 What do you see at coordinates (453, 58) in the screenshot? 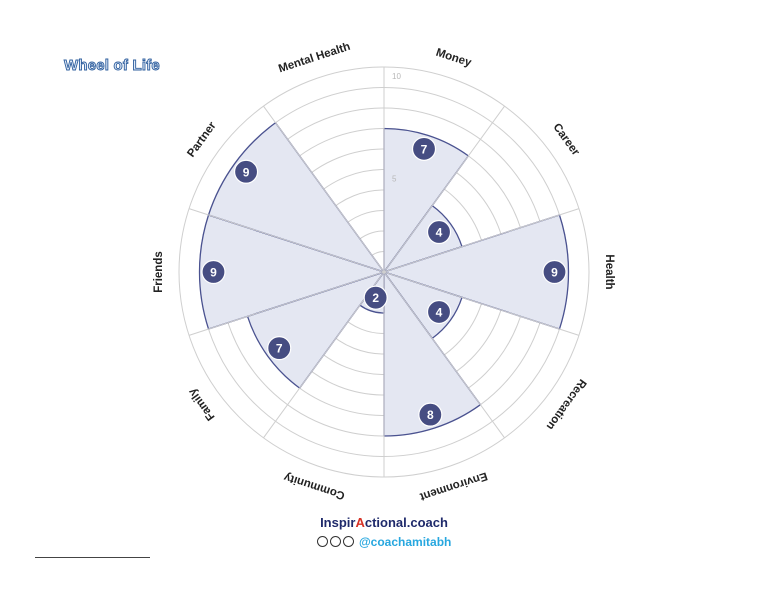
I see `category-label-money: Money` at bounding box center [453, 58].